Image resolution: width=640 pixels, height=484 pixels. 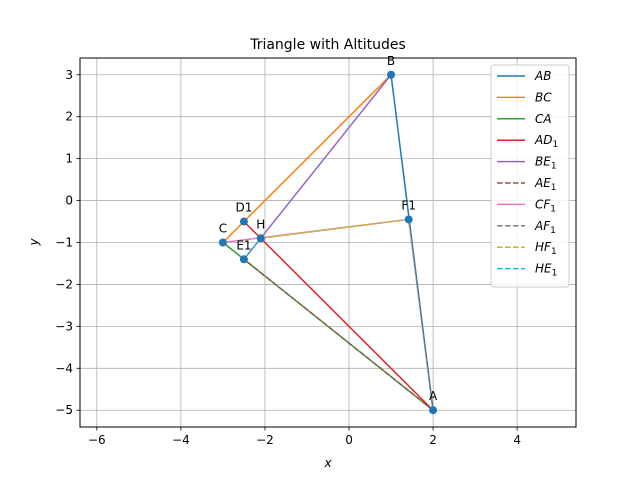 I want to click on point-label-e1: E1, so click(x=243, y=245).